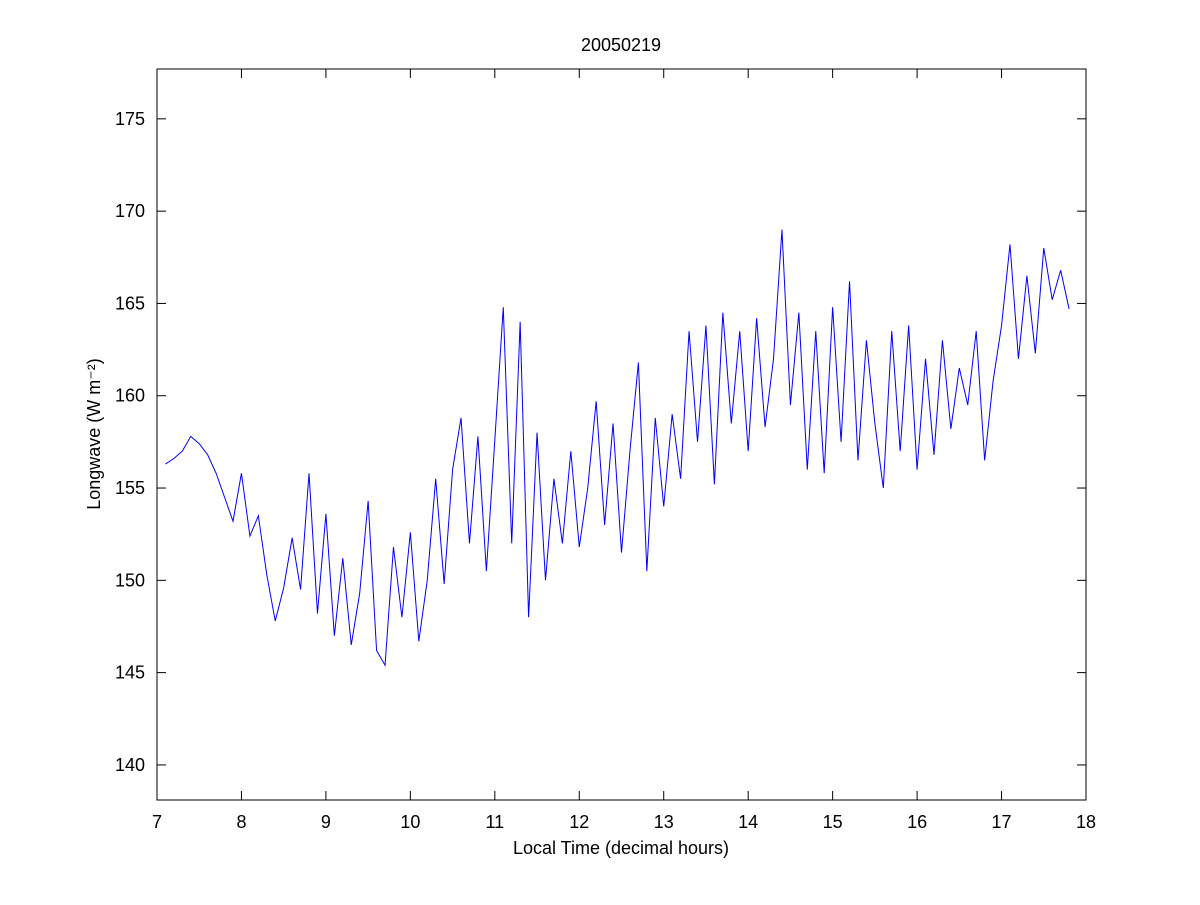  What do you see at coordinates (130, 765) in the screenshot?
I see `y-tick-label: 140` at bounding box center [130, 765].